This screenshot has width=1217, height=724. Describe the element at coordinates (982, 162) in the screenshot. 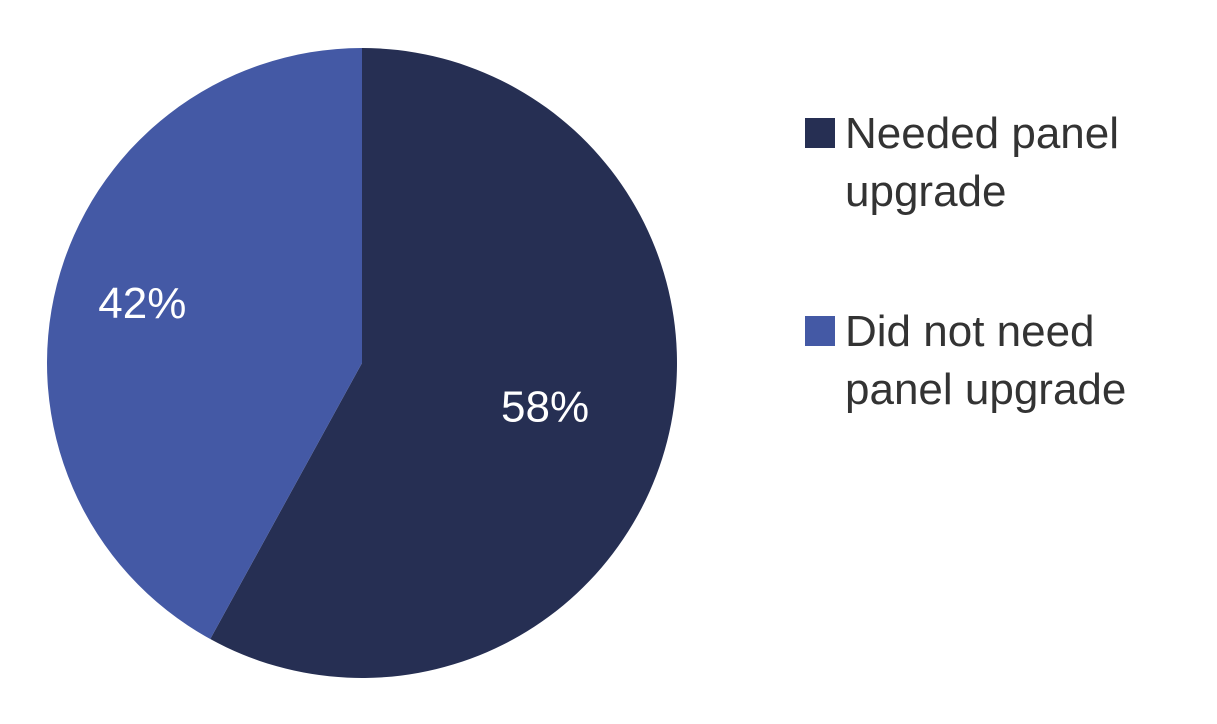

I see `legend-label-needed: Needed panel upgrade` at that location.